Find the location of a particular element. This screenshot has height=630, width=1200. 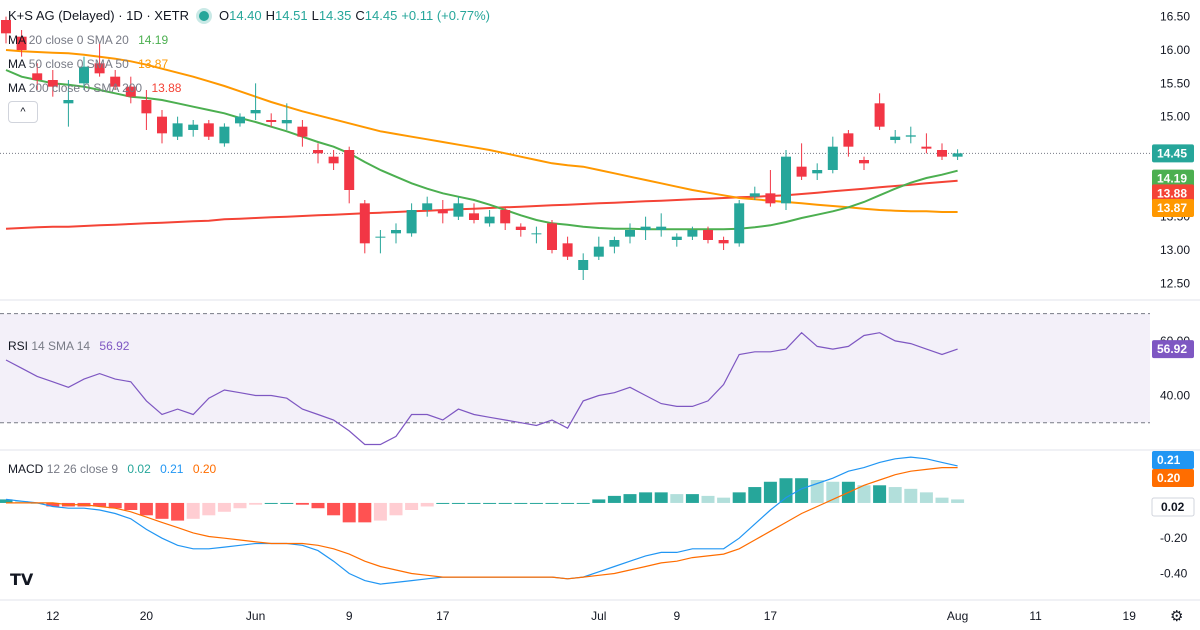

ma200-line is located at coordinates (481, 204).